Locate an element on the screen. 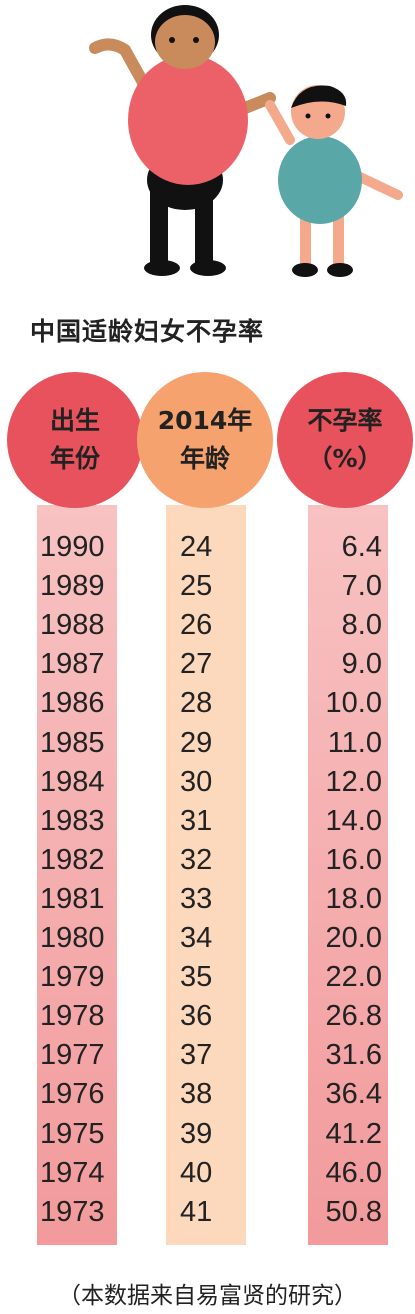 The image size is (415, 1314). table-cell: 1974 is located at coordinates (72, 1172).